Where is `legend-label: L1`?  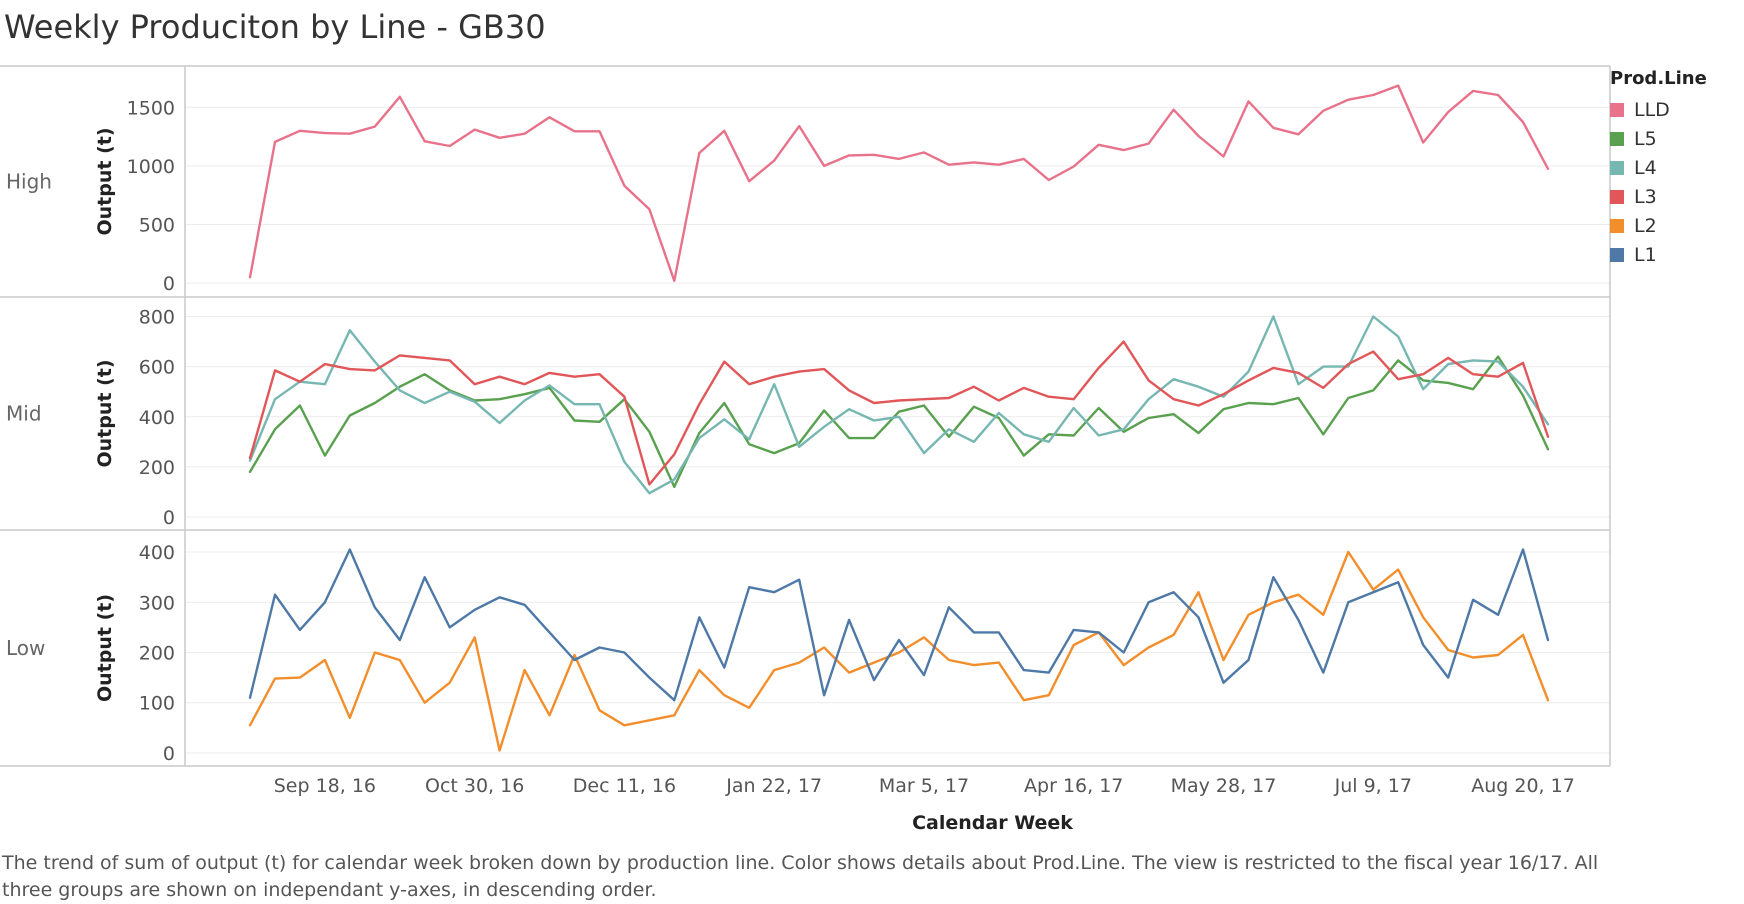
legend-label: L1 is located at coordinates (1645, 254).